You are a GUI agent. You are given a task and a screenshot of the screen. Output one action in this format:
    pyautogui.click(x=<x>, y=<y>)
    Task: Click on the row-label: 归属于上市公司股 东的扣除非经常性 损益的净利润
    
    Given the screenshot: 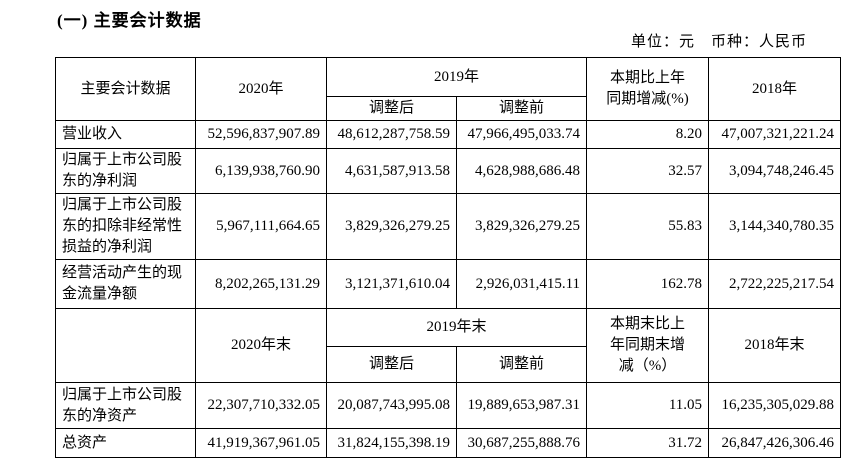 What is the action you would take?
    pyautogui.click(x=125, y=226)
    